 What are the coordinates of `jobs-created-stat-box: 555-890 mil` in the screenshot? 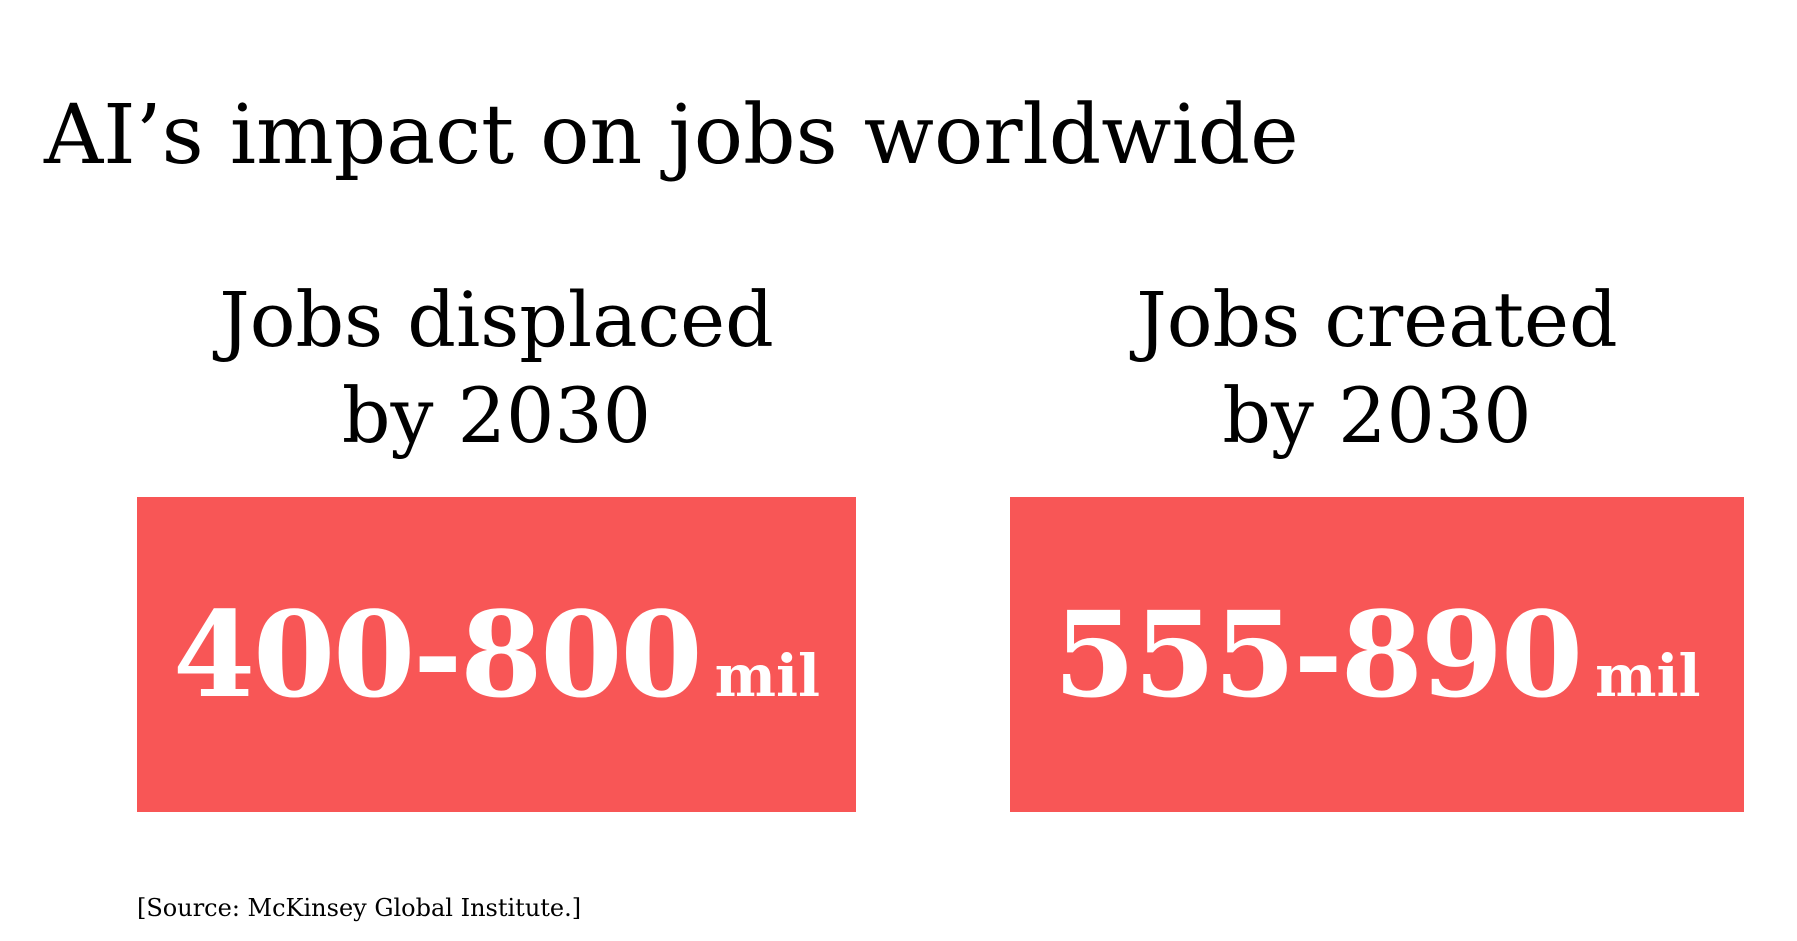 It's located at (1377, 654).